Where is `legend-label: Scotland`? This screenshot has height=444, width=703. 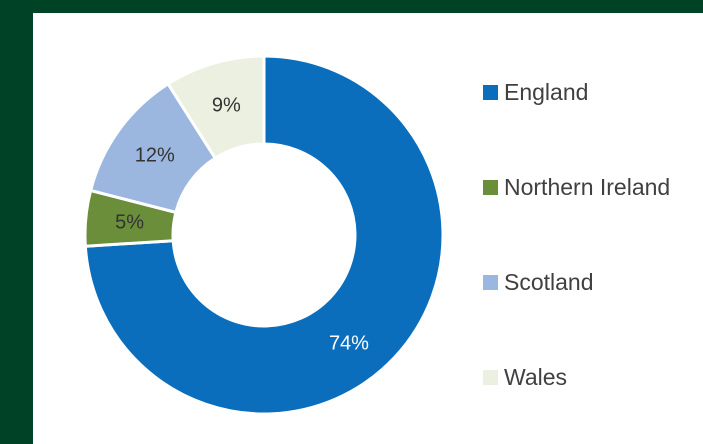
legend-label: Scotland is located at coordinates (549, 281).